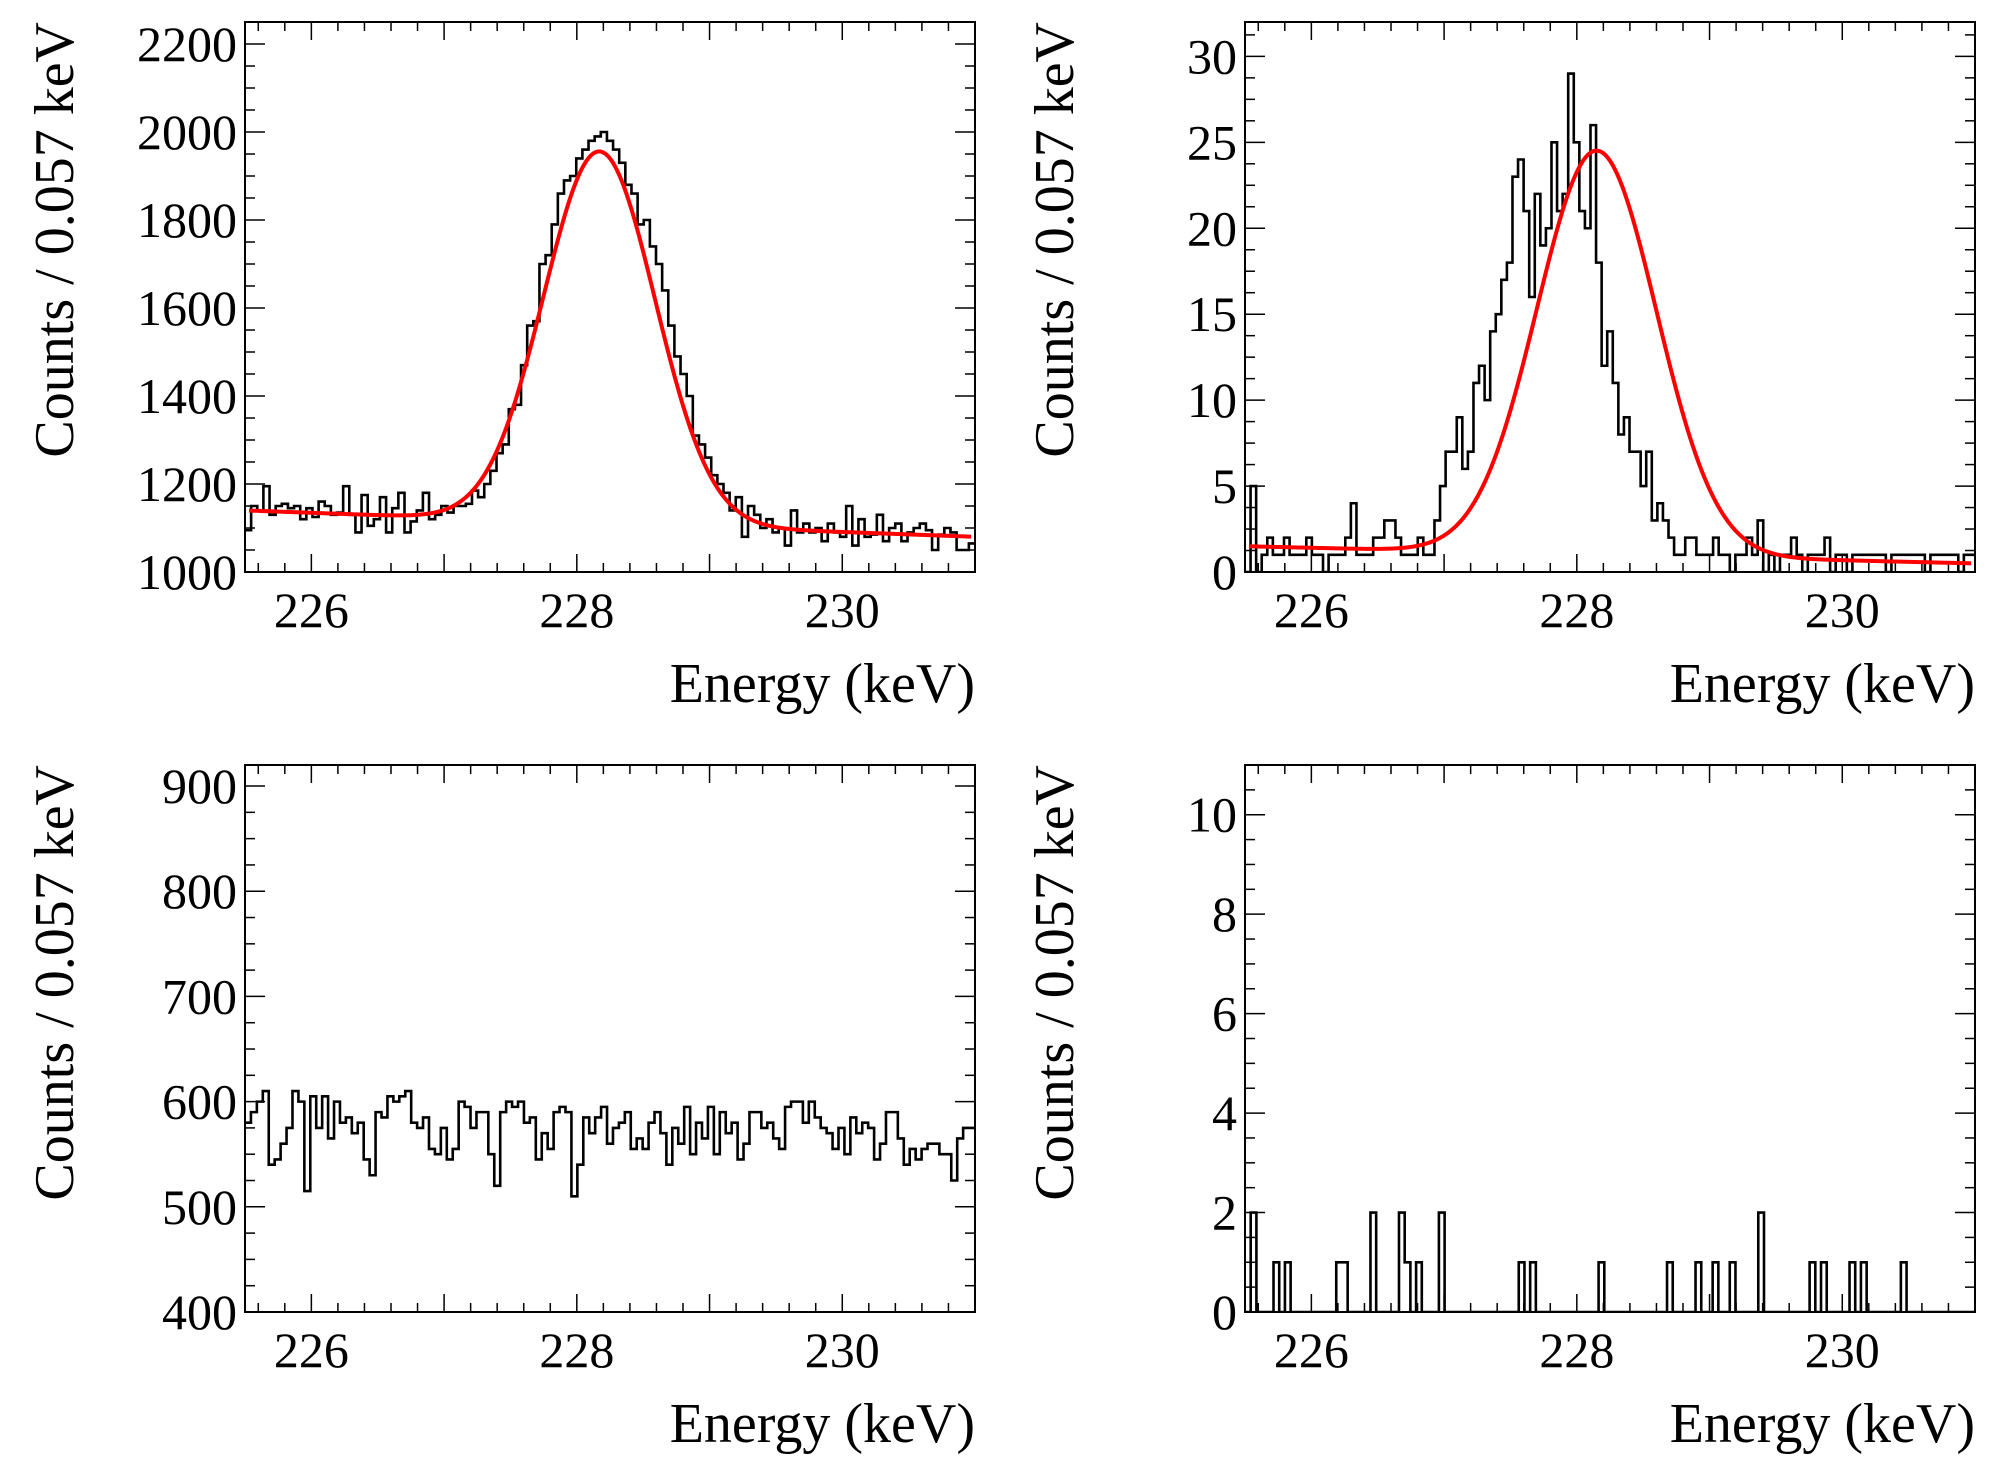  Describe the element at coordinates (187, 396) in the screenshot. I see `y-tick-label: 1400` at that location.